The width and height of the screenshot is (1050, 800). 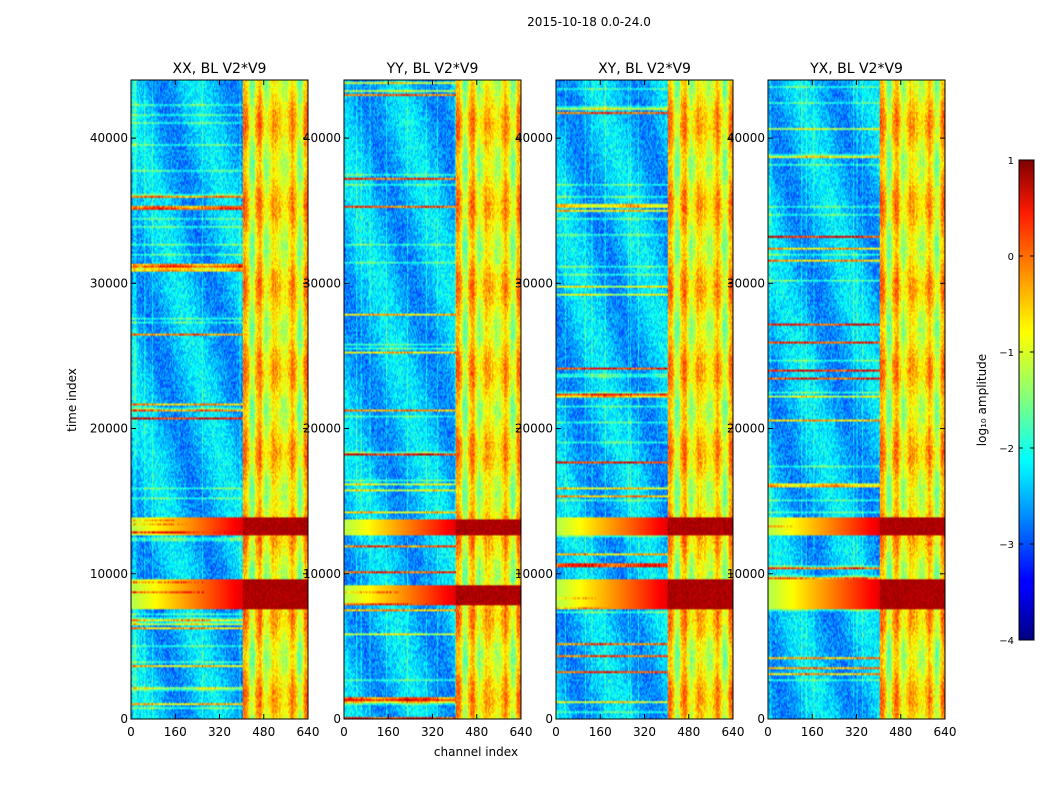 I want to click on colorbar-tick-label: −3, so click(x=1006, y=545).